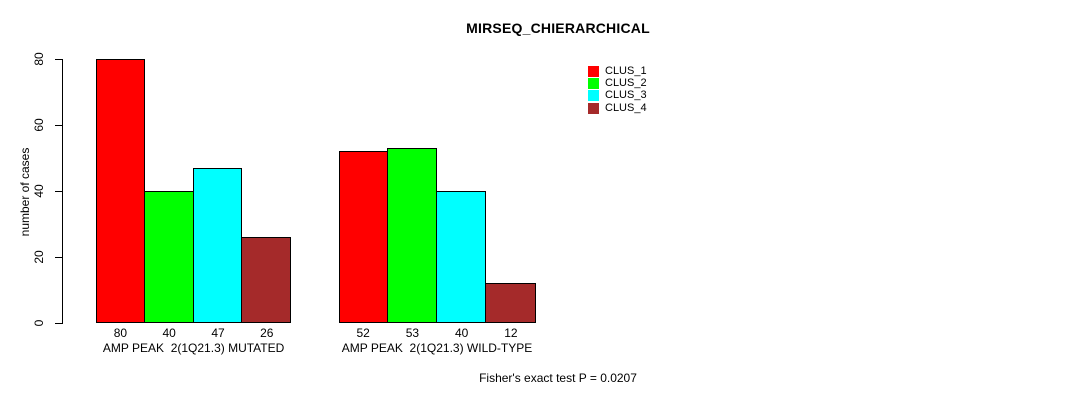  I want to click on legend-item-label: CLUS_4, so click(626, 107).